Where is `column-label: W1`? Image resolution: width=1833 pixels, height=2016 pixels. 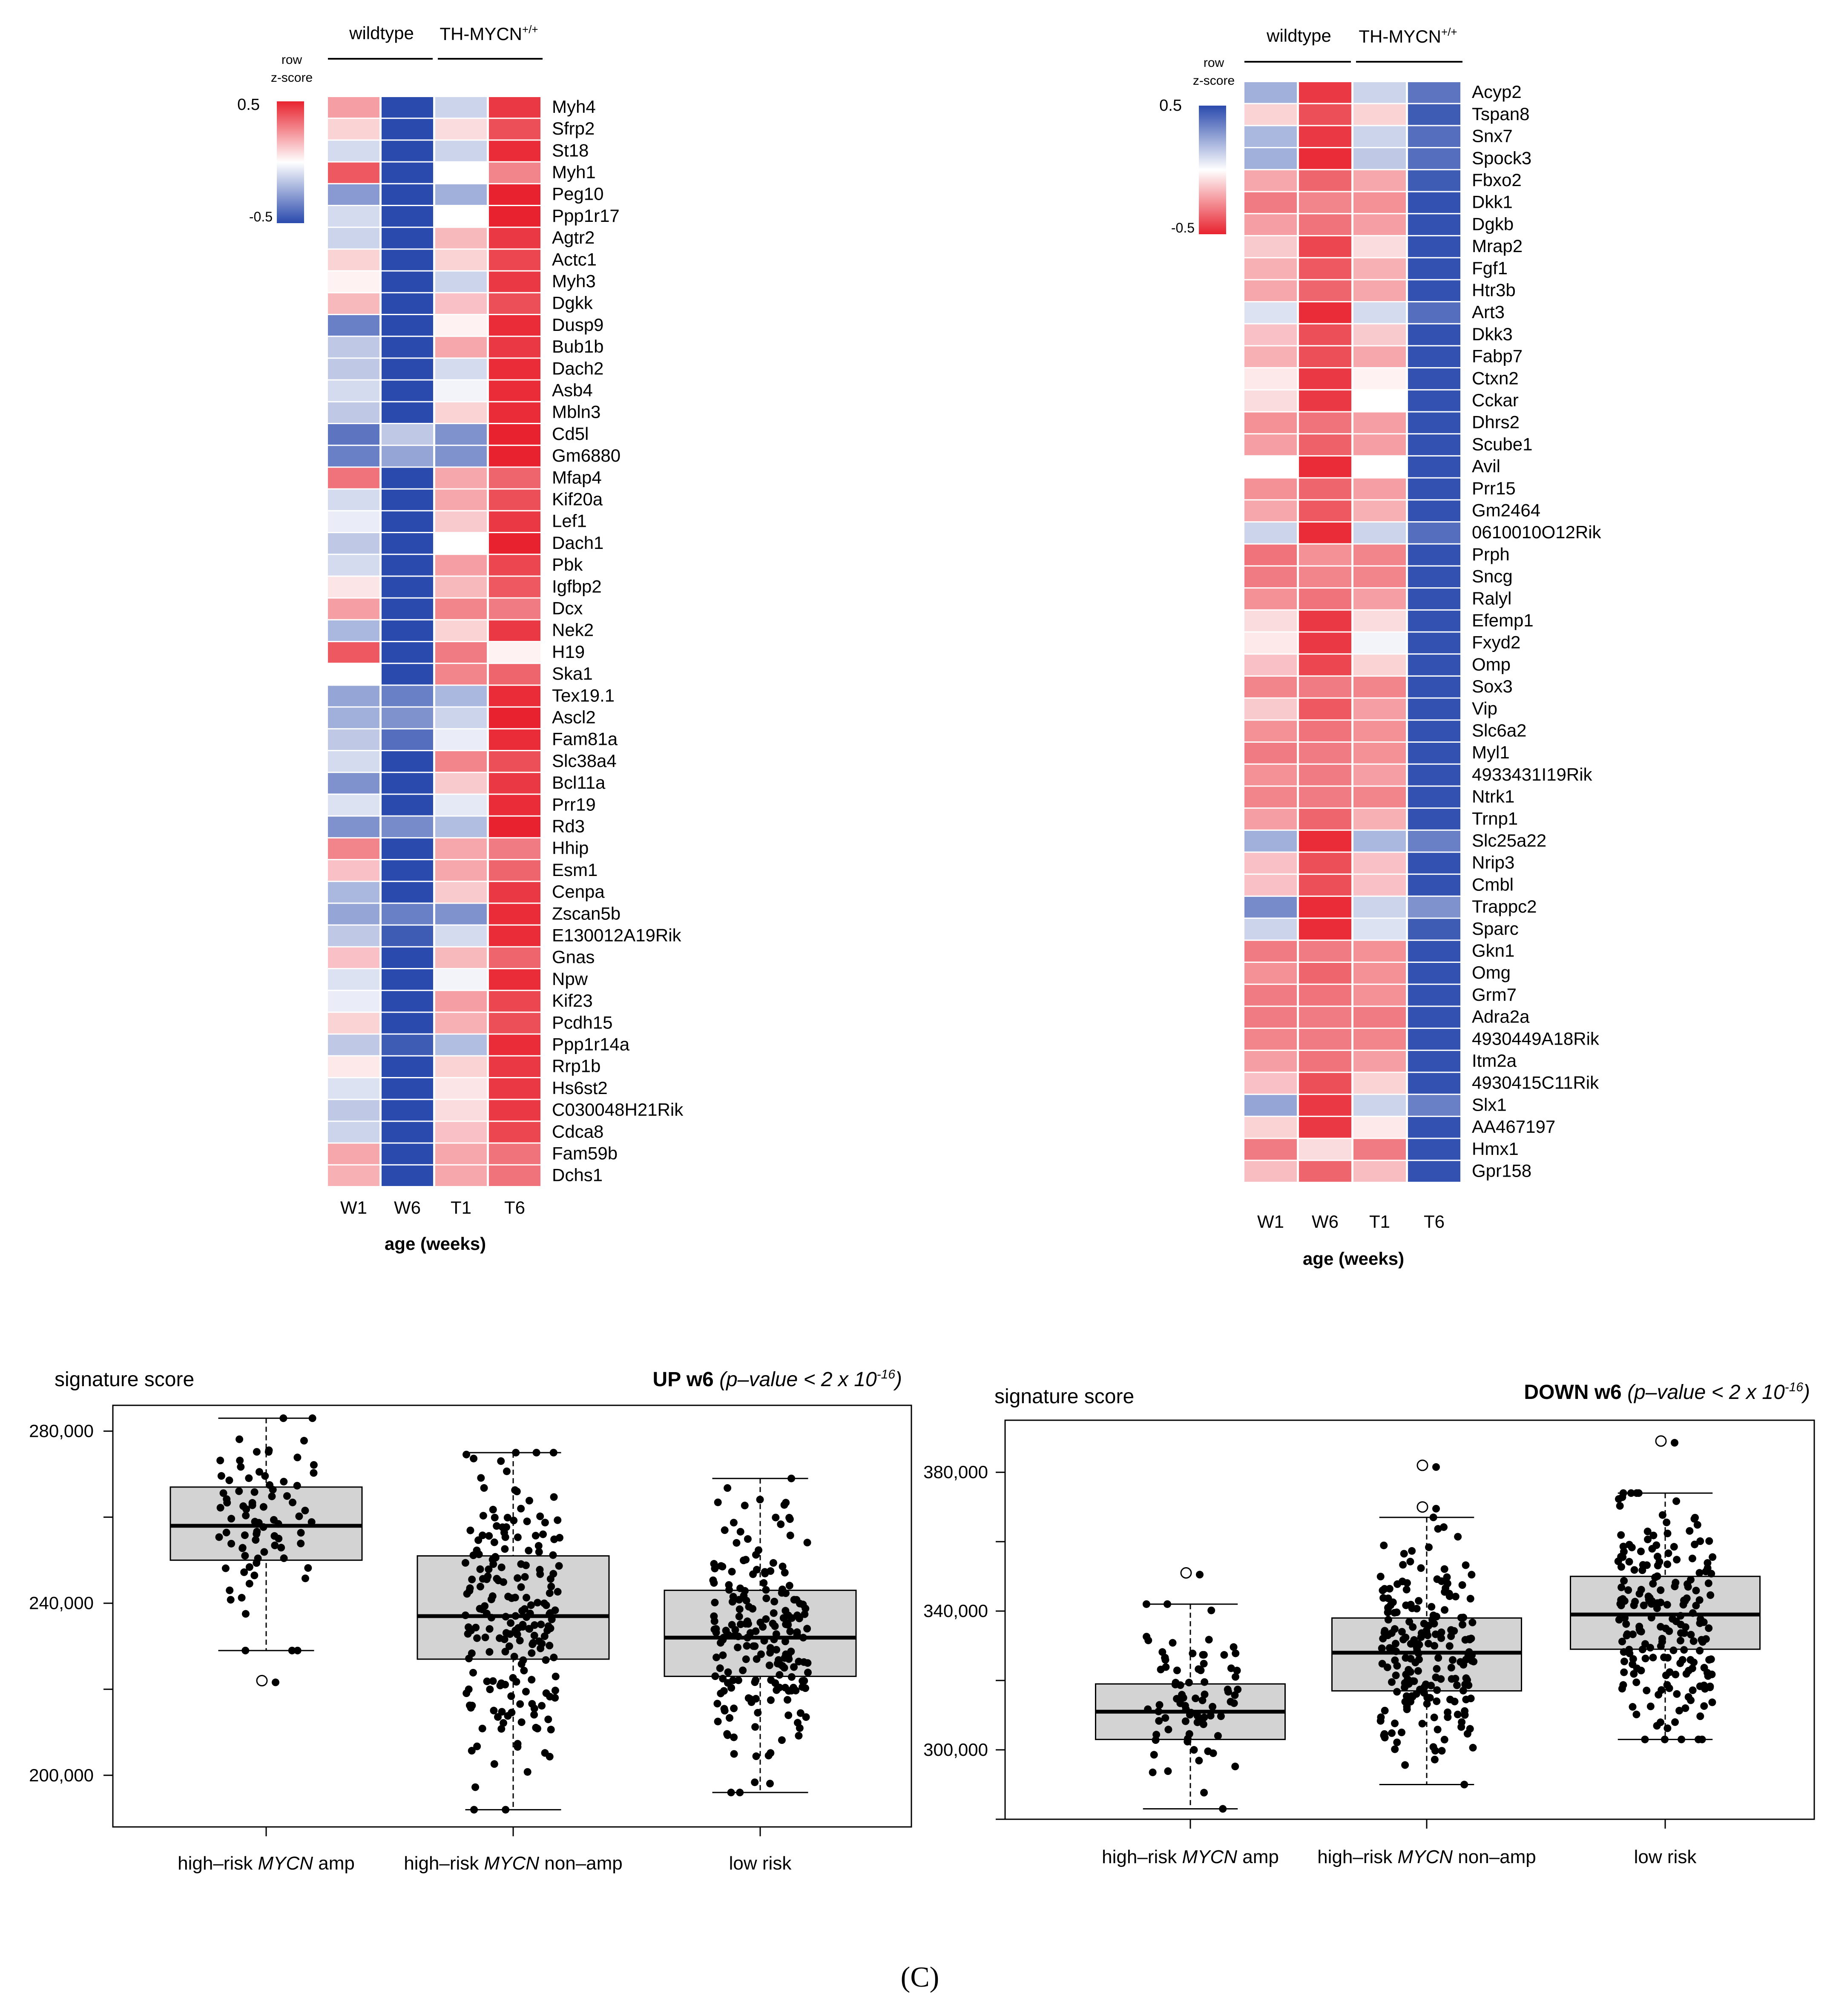 column-label: W1 is located at coordinates (1270, 1222).